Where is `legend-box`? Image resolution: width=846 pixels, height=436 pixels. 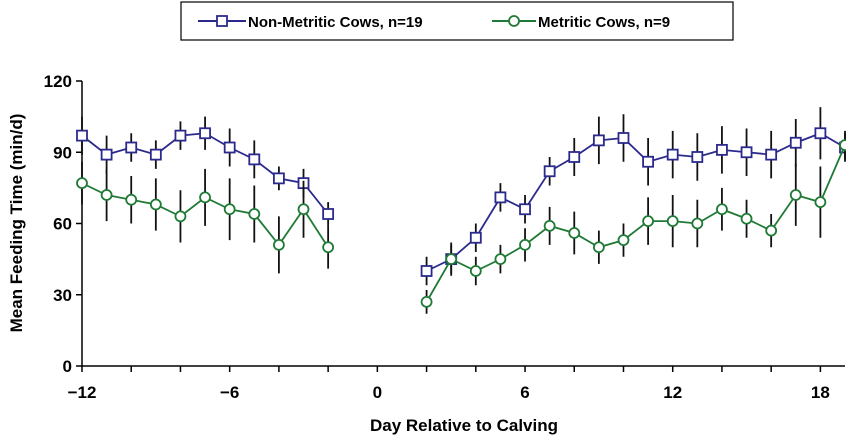 legend-box is located at coordinates (457, 21).